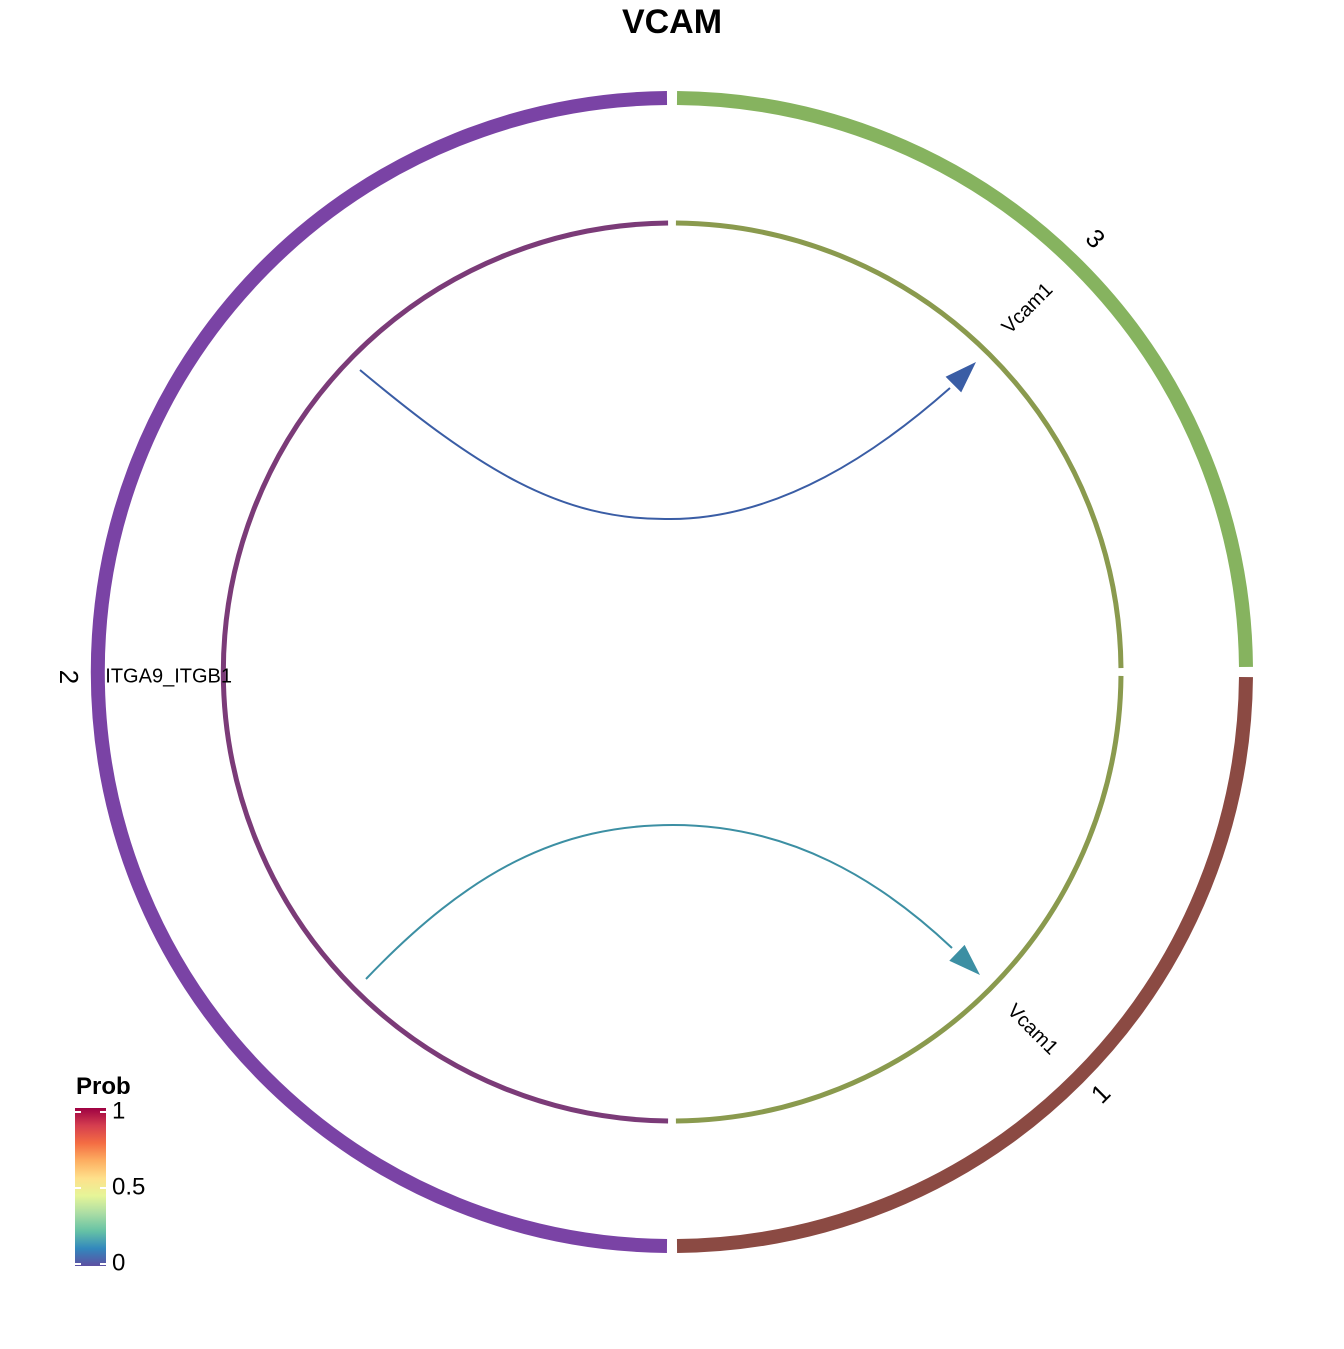 Image resolution: width=1344 pixels, height=1349 pixels. Describe the element at coordinates (118, 1262) in the screenshot. I see `legend-tick-label: 0` at that location.